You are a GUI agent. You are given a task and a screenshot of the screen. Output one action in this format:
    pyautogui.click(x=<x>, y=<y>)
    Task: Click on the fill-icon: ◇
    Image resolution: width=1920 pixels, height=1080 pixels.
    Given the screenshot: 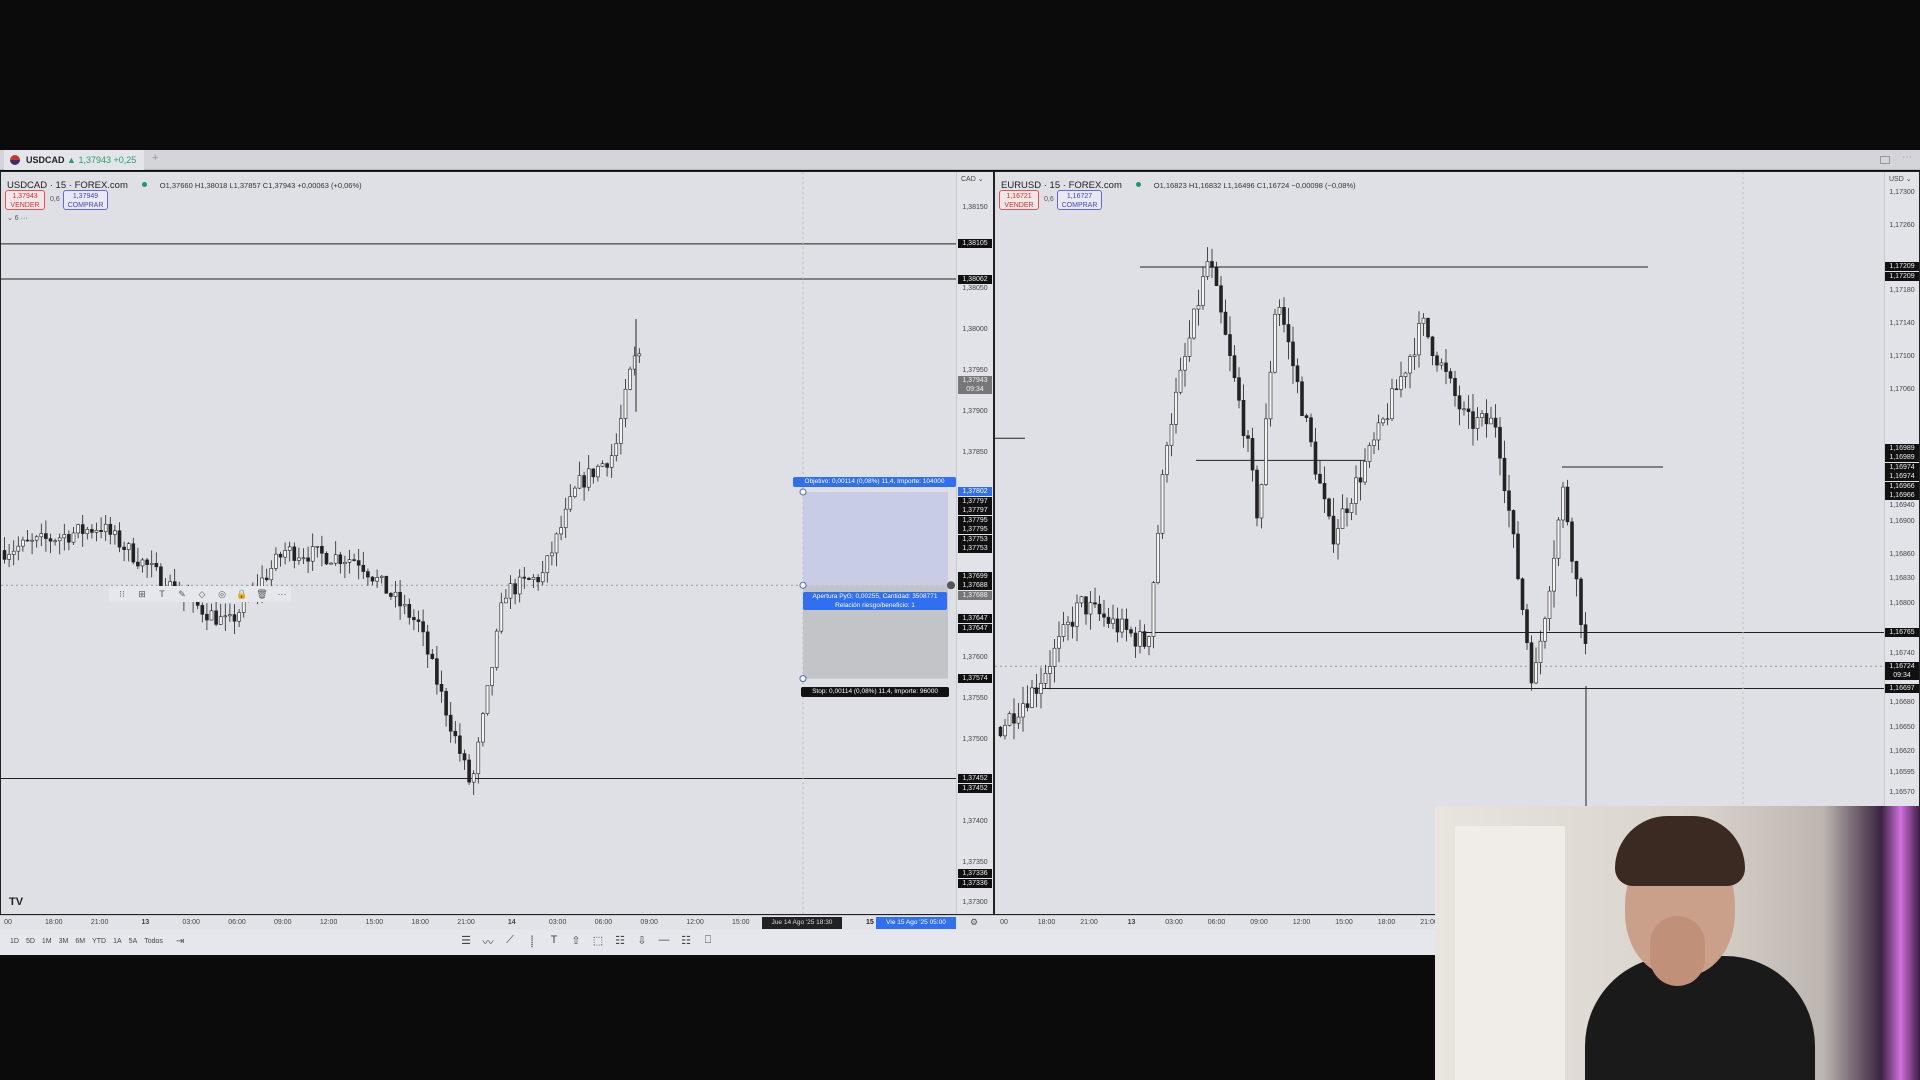 What is the action you would take?
    pyautogui.click(x=202, y=593)
    